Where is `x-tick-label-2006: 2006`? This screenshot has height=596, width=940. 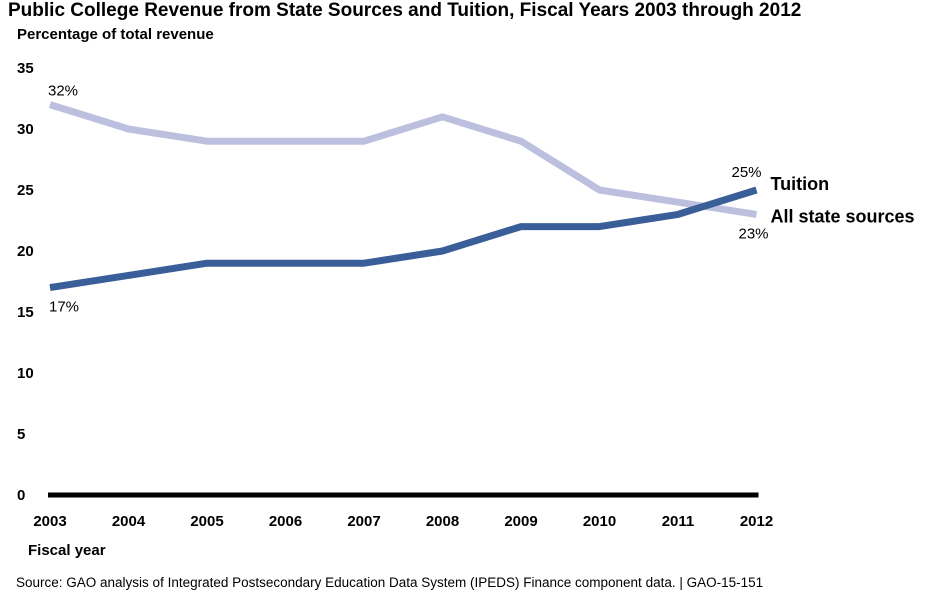
x-tick-label-2006: 2006 is located at coordinates (285, 521).